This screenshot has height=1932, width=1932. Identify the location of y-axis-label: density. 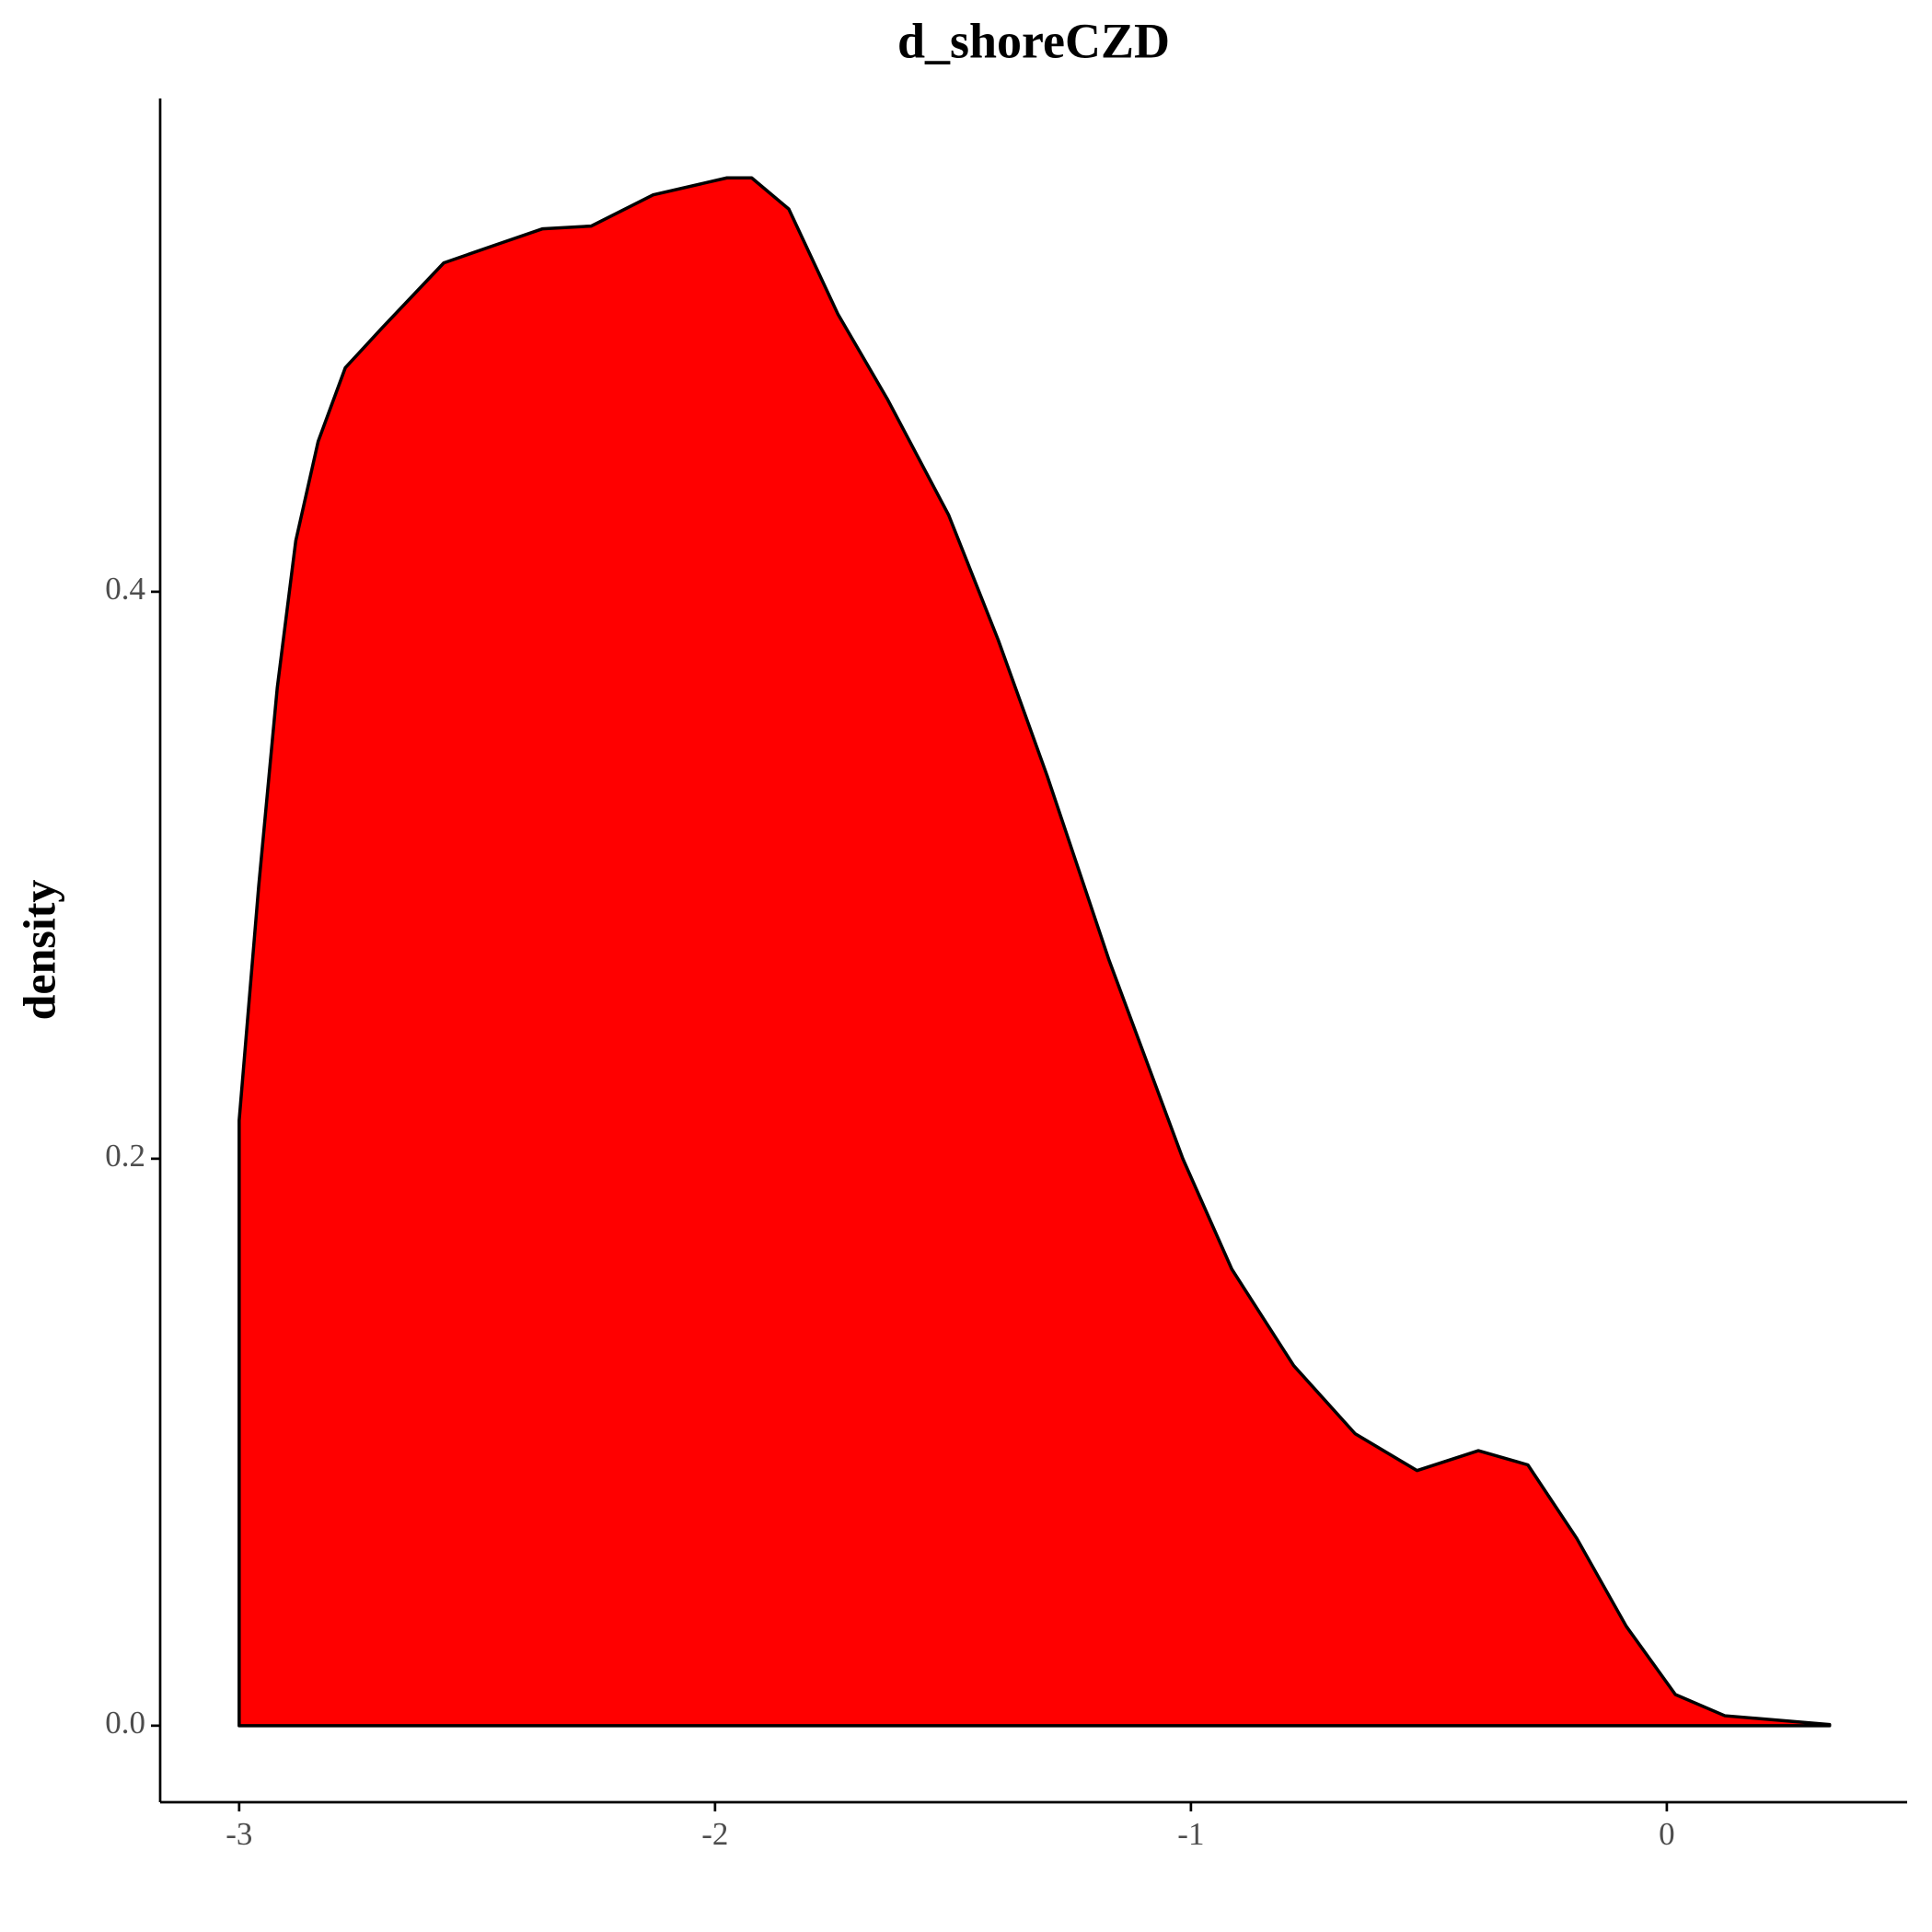
(38, 951).